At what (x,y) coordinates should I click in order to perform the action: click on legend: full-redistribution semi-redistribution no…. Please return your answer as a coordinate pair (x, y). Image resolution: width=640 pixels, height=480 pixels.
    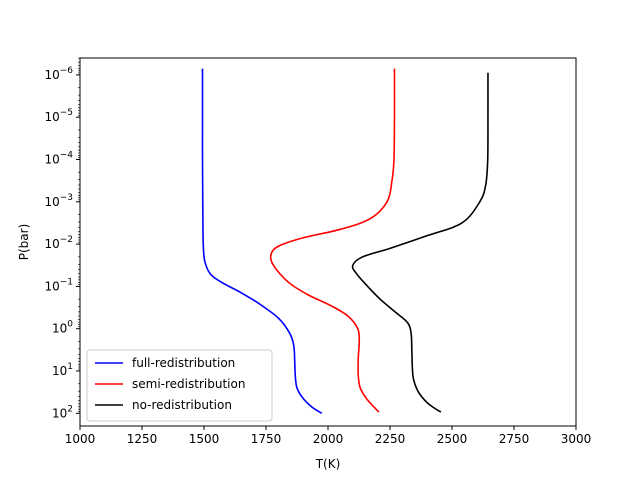
    Looking at the image, I should click on (179, 385).